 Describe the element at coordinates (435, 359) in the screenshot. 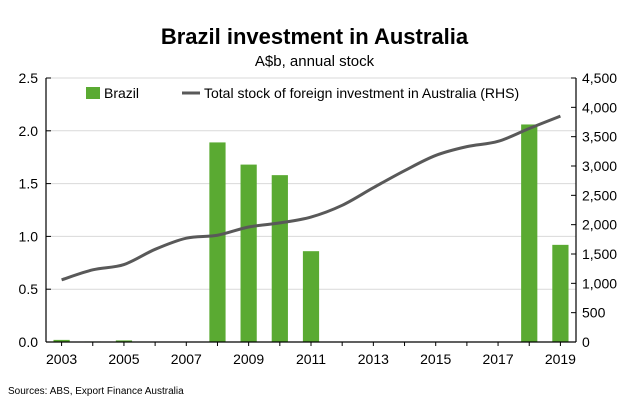

I see `x-tick-label: 2015` at that location.